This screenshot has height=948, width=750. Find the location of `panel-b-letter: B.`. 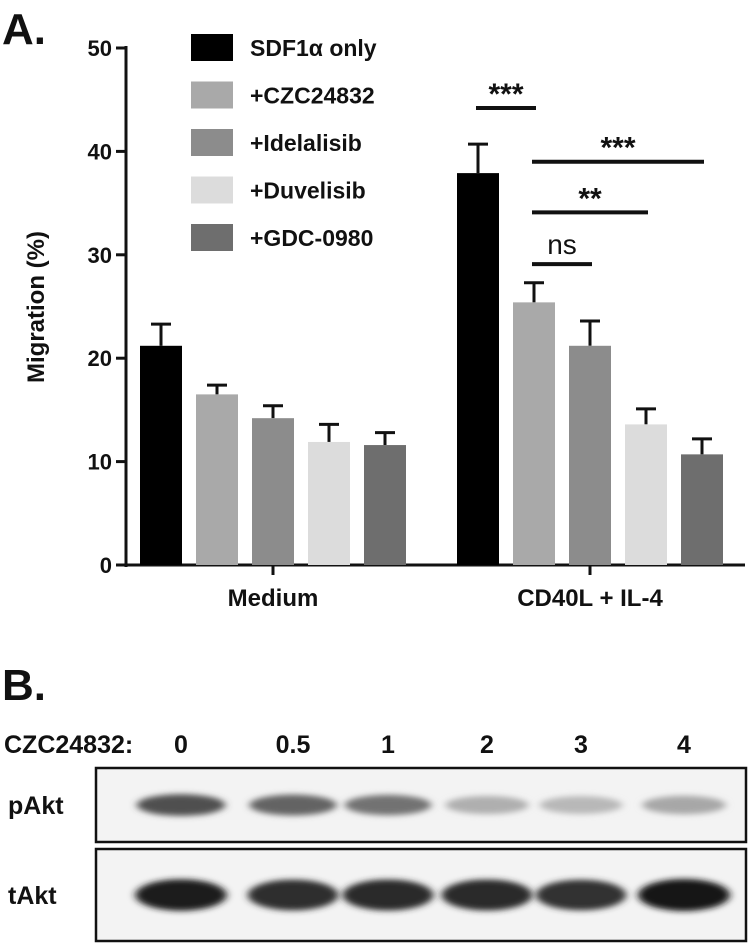

panel-b-letter: B. is located at coordinates (24, 685).